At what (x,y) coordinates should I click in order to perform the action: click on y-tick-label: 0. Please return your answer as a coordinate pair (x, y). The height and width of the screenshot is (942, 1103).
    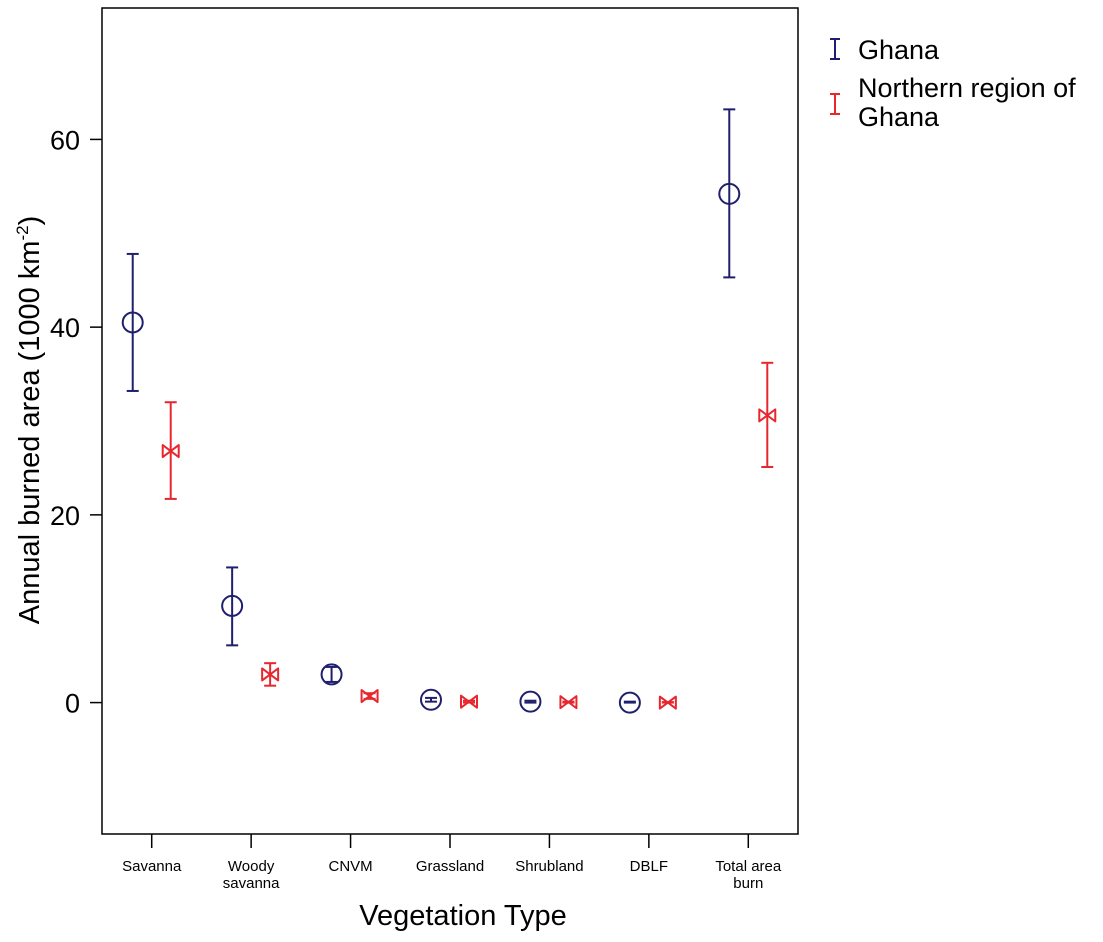
    Looking at the image, I should click on (72, 704).